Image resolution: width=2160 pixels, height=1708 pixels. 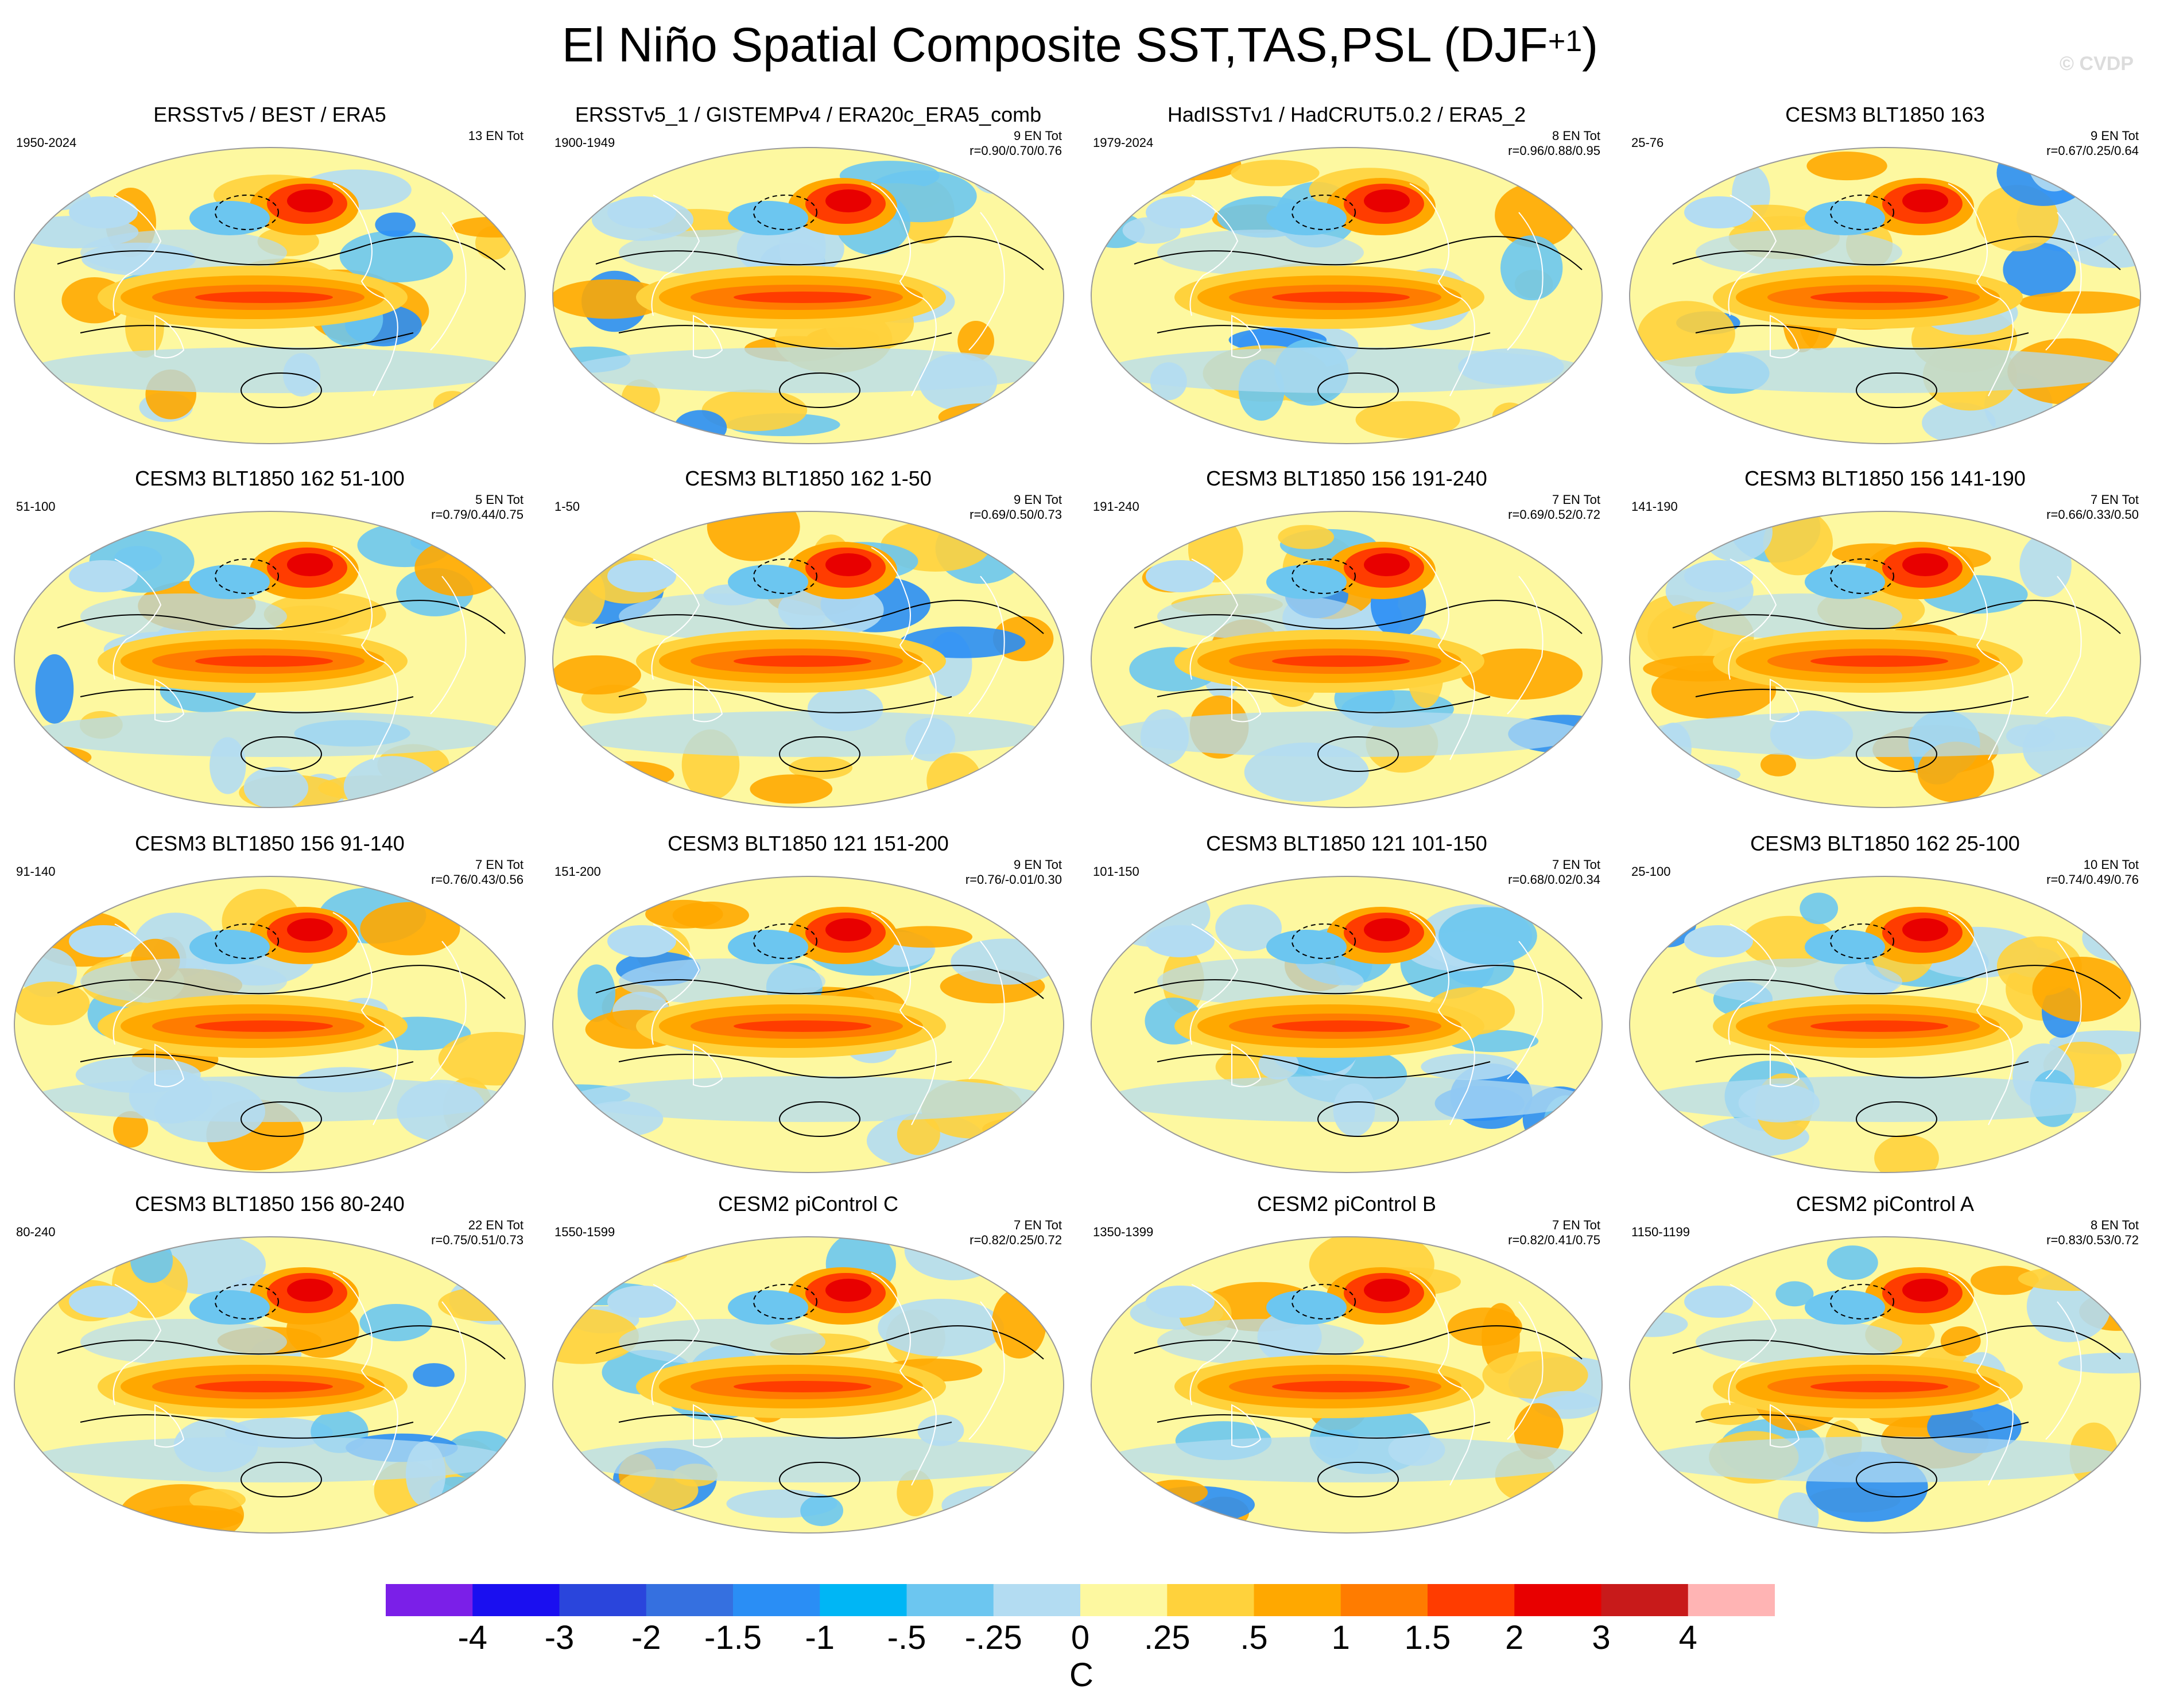 I want to click on panel-title: CESM3 BLT1850 162 51-100, so click(x=270, y=478).